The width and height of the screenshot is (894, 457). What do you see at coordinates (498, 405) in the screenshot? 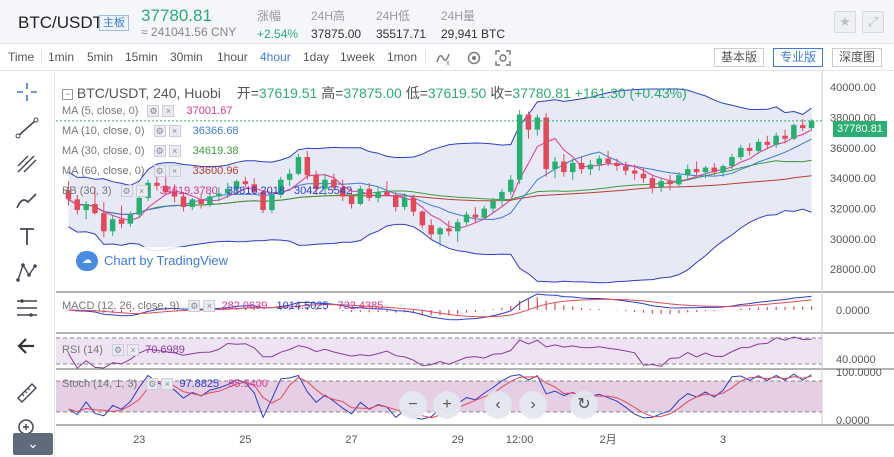
I see `scroll-left-icon: ‹` at bounding box center [498, 405].